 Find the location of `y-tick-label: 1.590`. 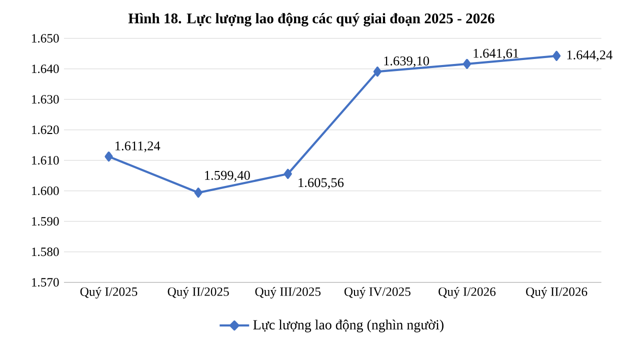

y-tick-label: 1.590 is located at coordinates (45, 221).